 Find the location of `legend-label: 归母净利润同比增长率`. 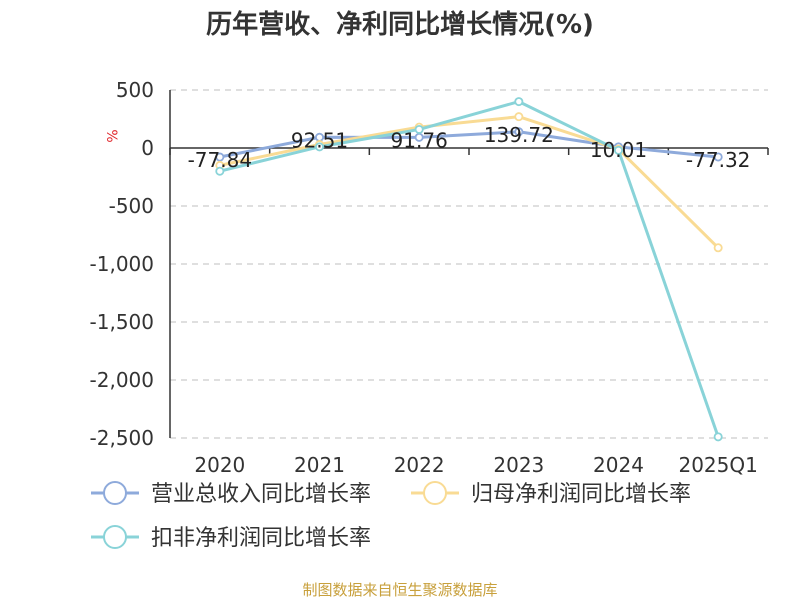

legend-label: 归母净利润同比增长率 is located at coordinates (581, 494).